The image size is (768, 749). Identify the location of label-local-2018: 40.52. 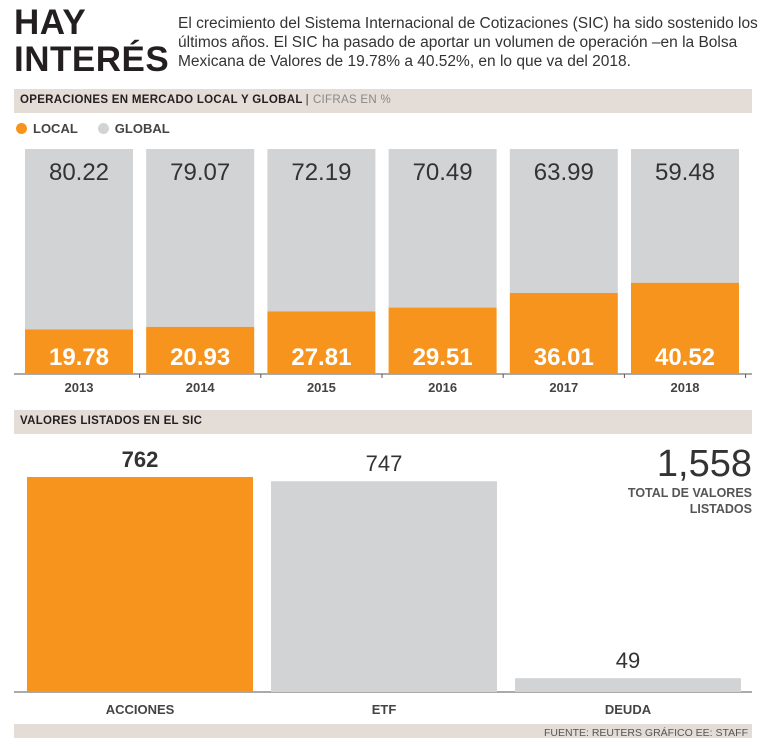
(685, 357).